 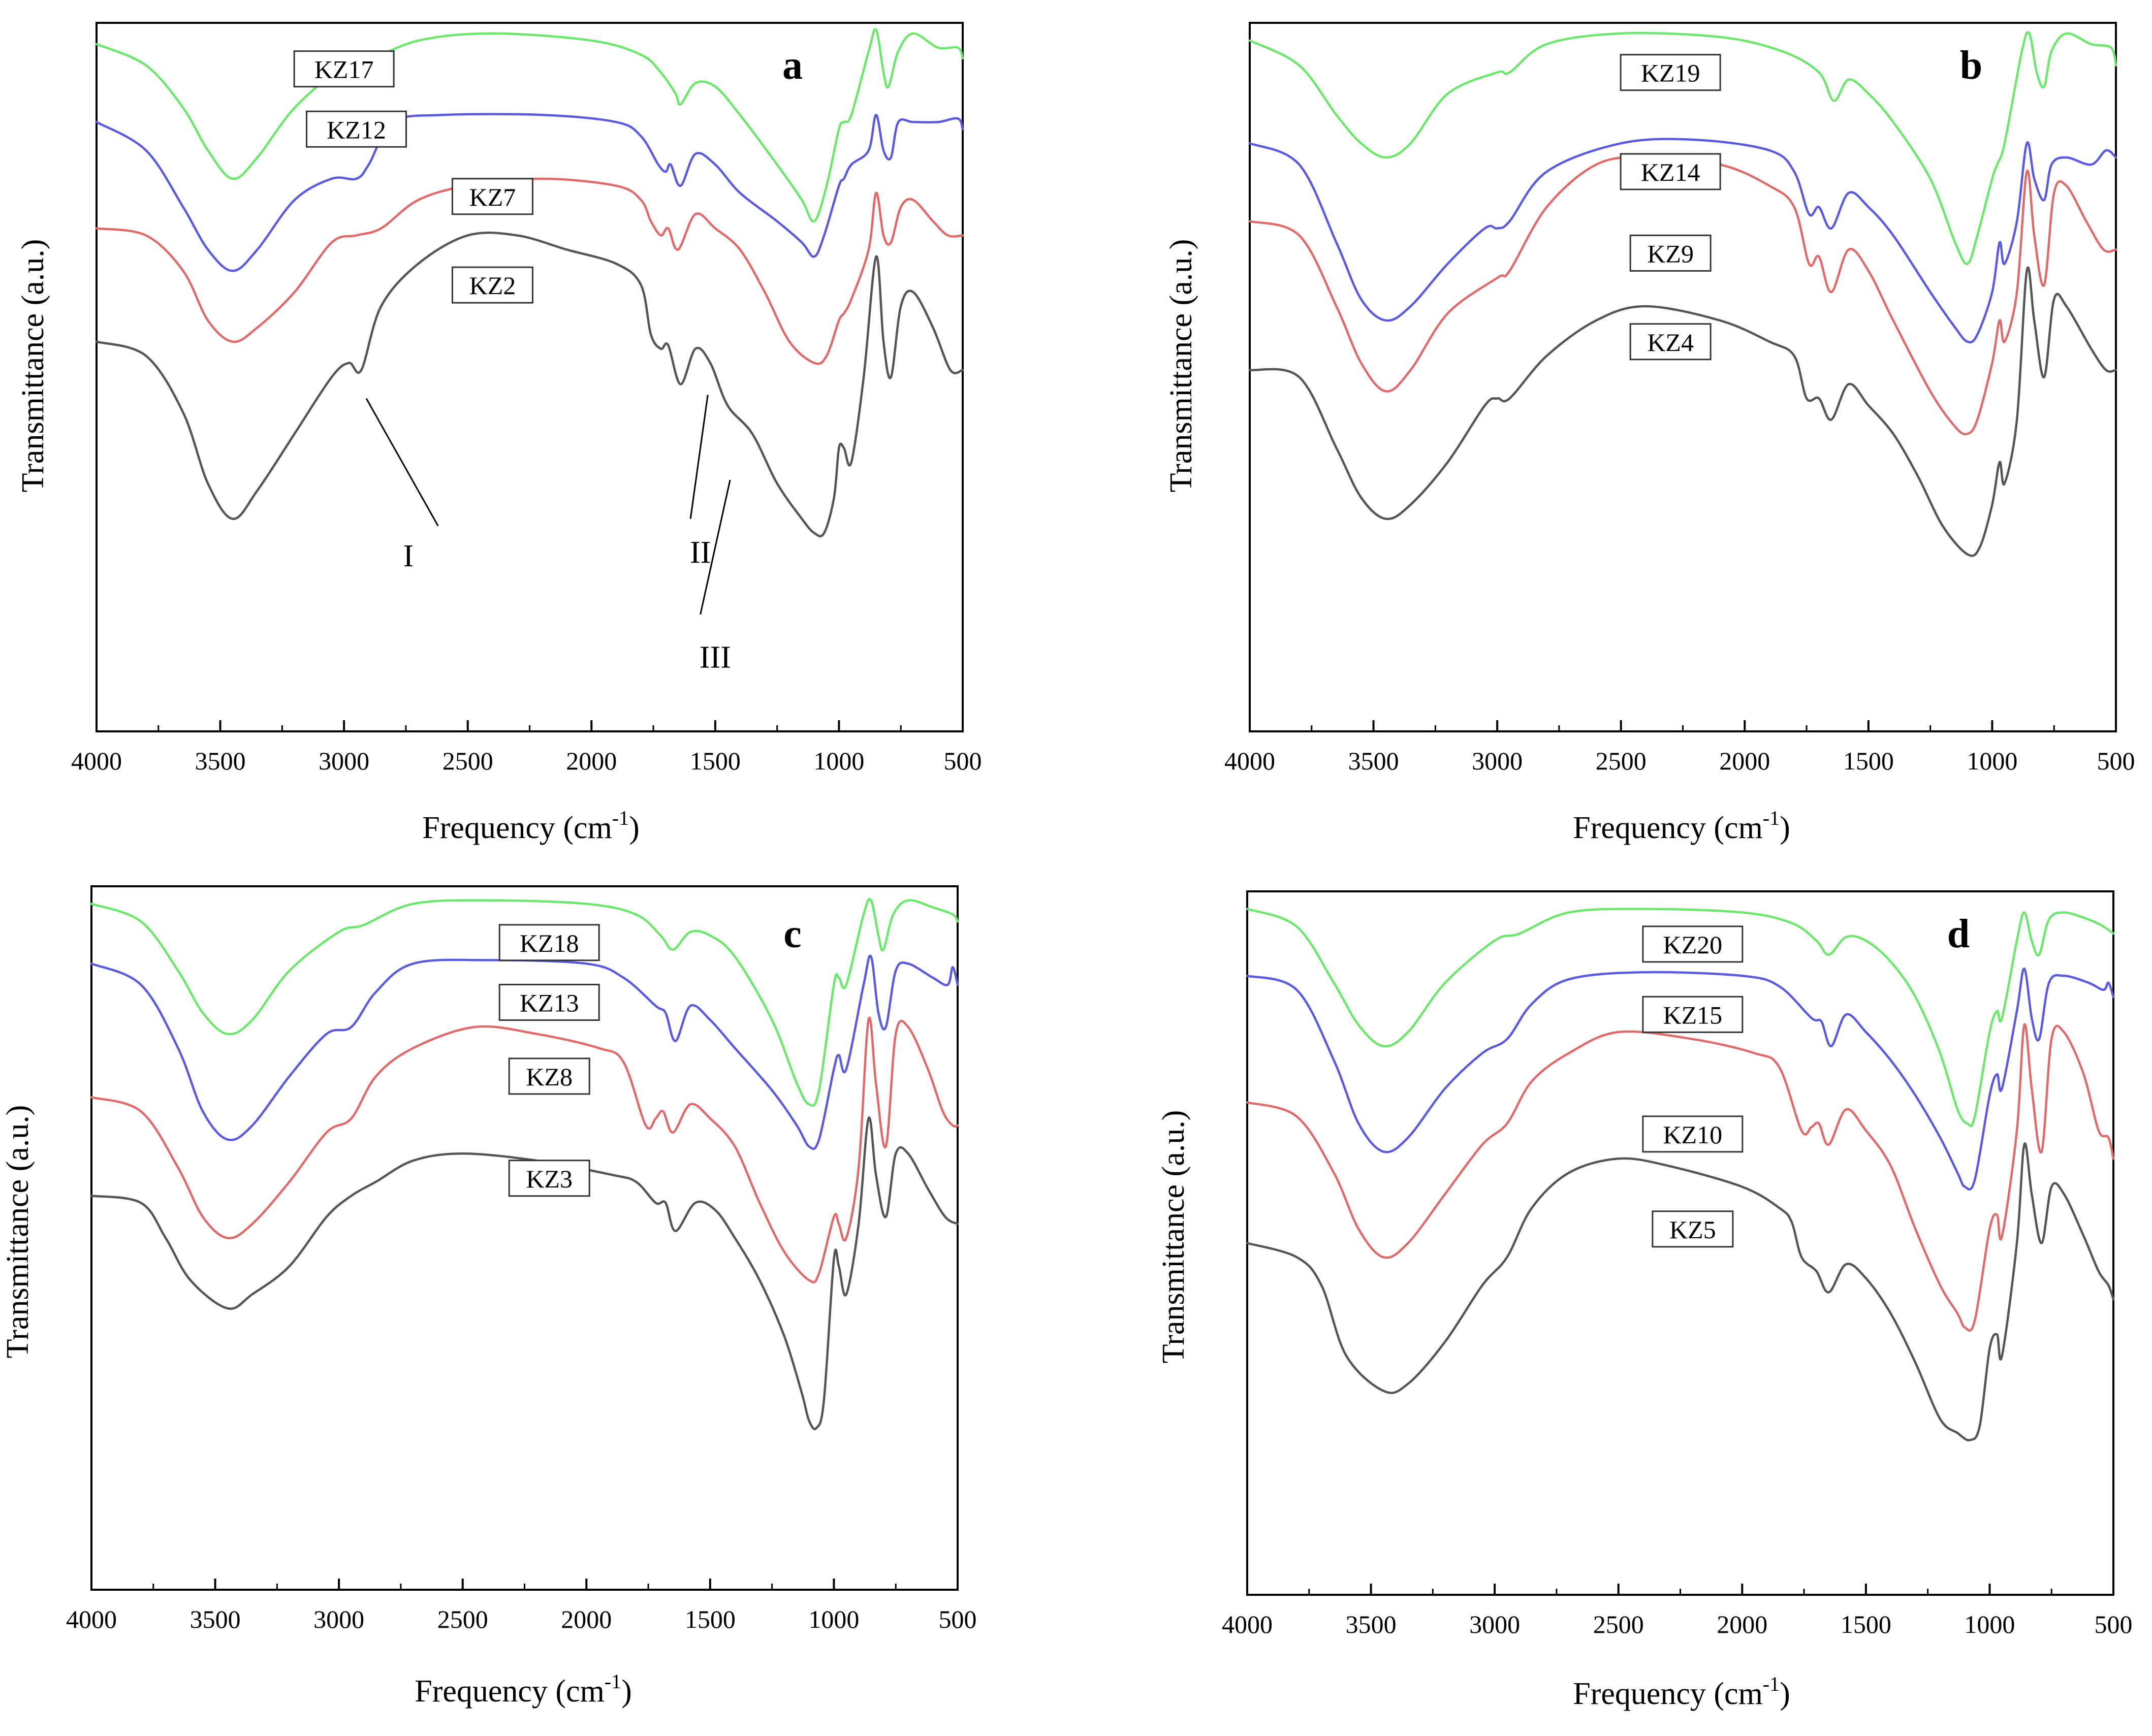 I want to click on x-tick-label: 1000, so click(x=833, y=1619).